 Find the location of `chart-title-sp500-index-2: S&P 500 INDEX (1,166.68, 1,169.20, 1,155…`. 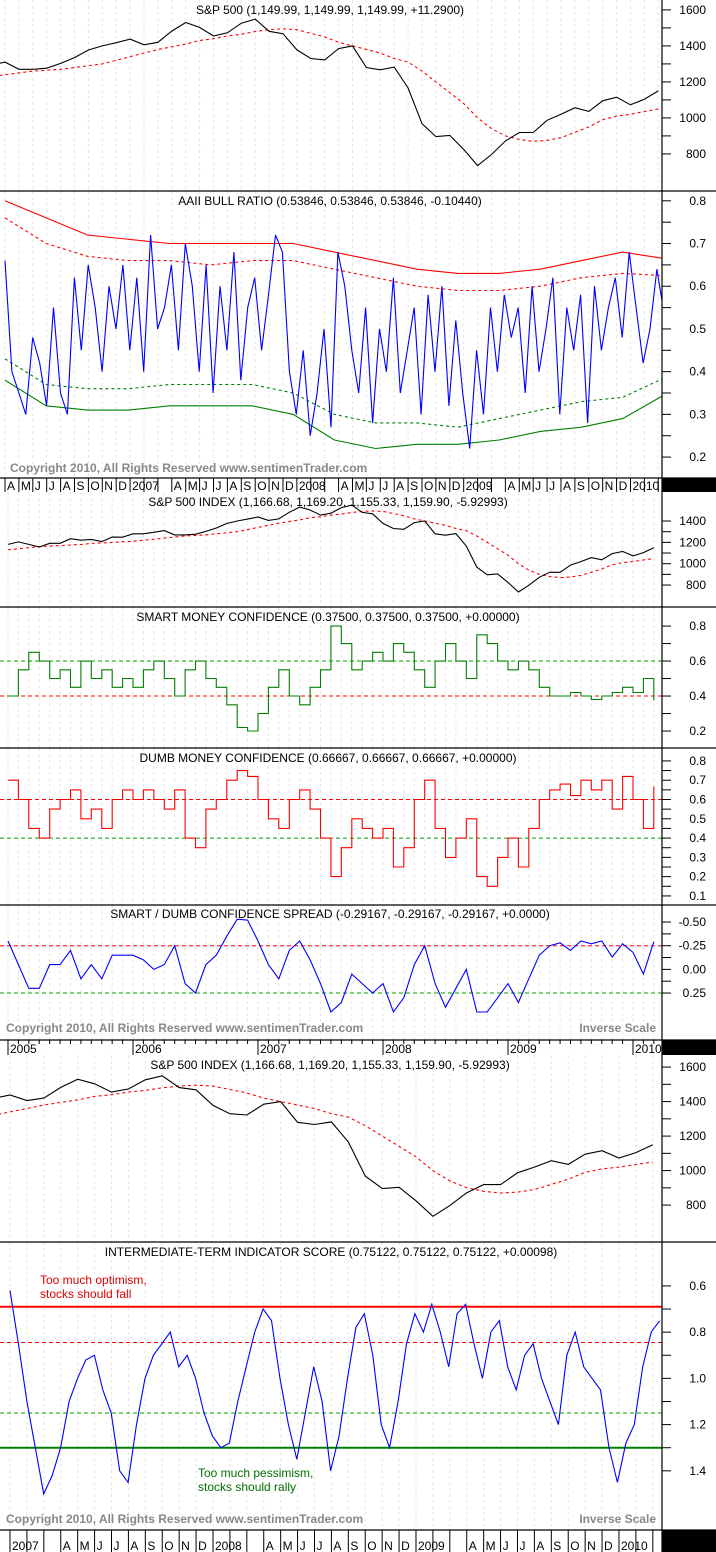

chart-title-sp500-index-2: S&P 500 INDEX (1,166.68, 1,169.20, 1,155… is located at coordinates (329, 1065).